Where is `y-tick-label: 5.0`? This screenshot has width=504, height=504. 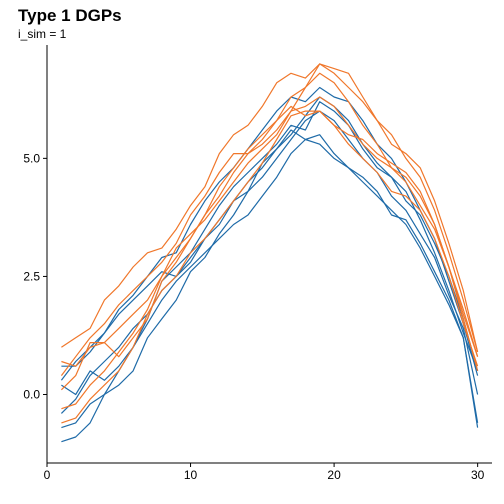 y-tick-label: 5.0 is located at coordinates (31, 158).